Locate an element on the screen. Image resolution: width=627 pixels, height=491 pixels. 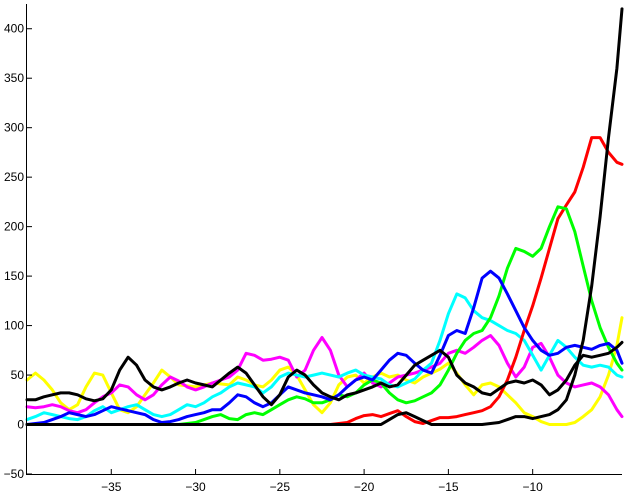
y-tick-label: 200 is located at coordinates (14, 227).